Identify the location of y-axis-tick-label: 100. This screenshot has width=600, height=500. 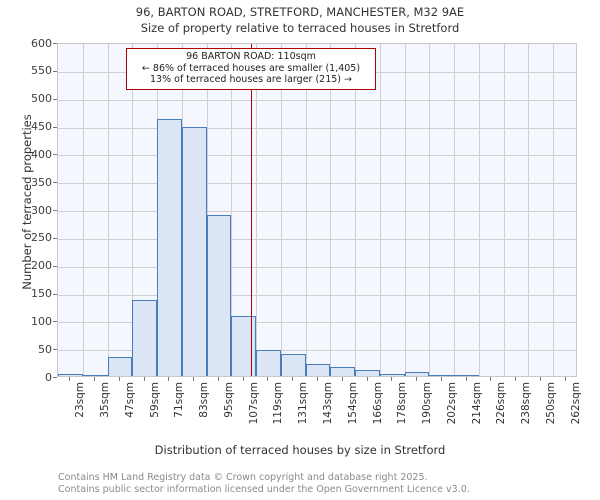
(41, 321).